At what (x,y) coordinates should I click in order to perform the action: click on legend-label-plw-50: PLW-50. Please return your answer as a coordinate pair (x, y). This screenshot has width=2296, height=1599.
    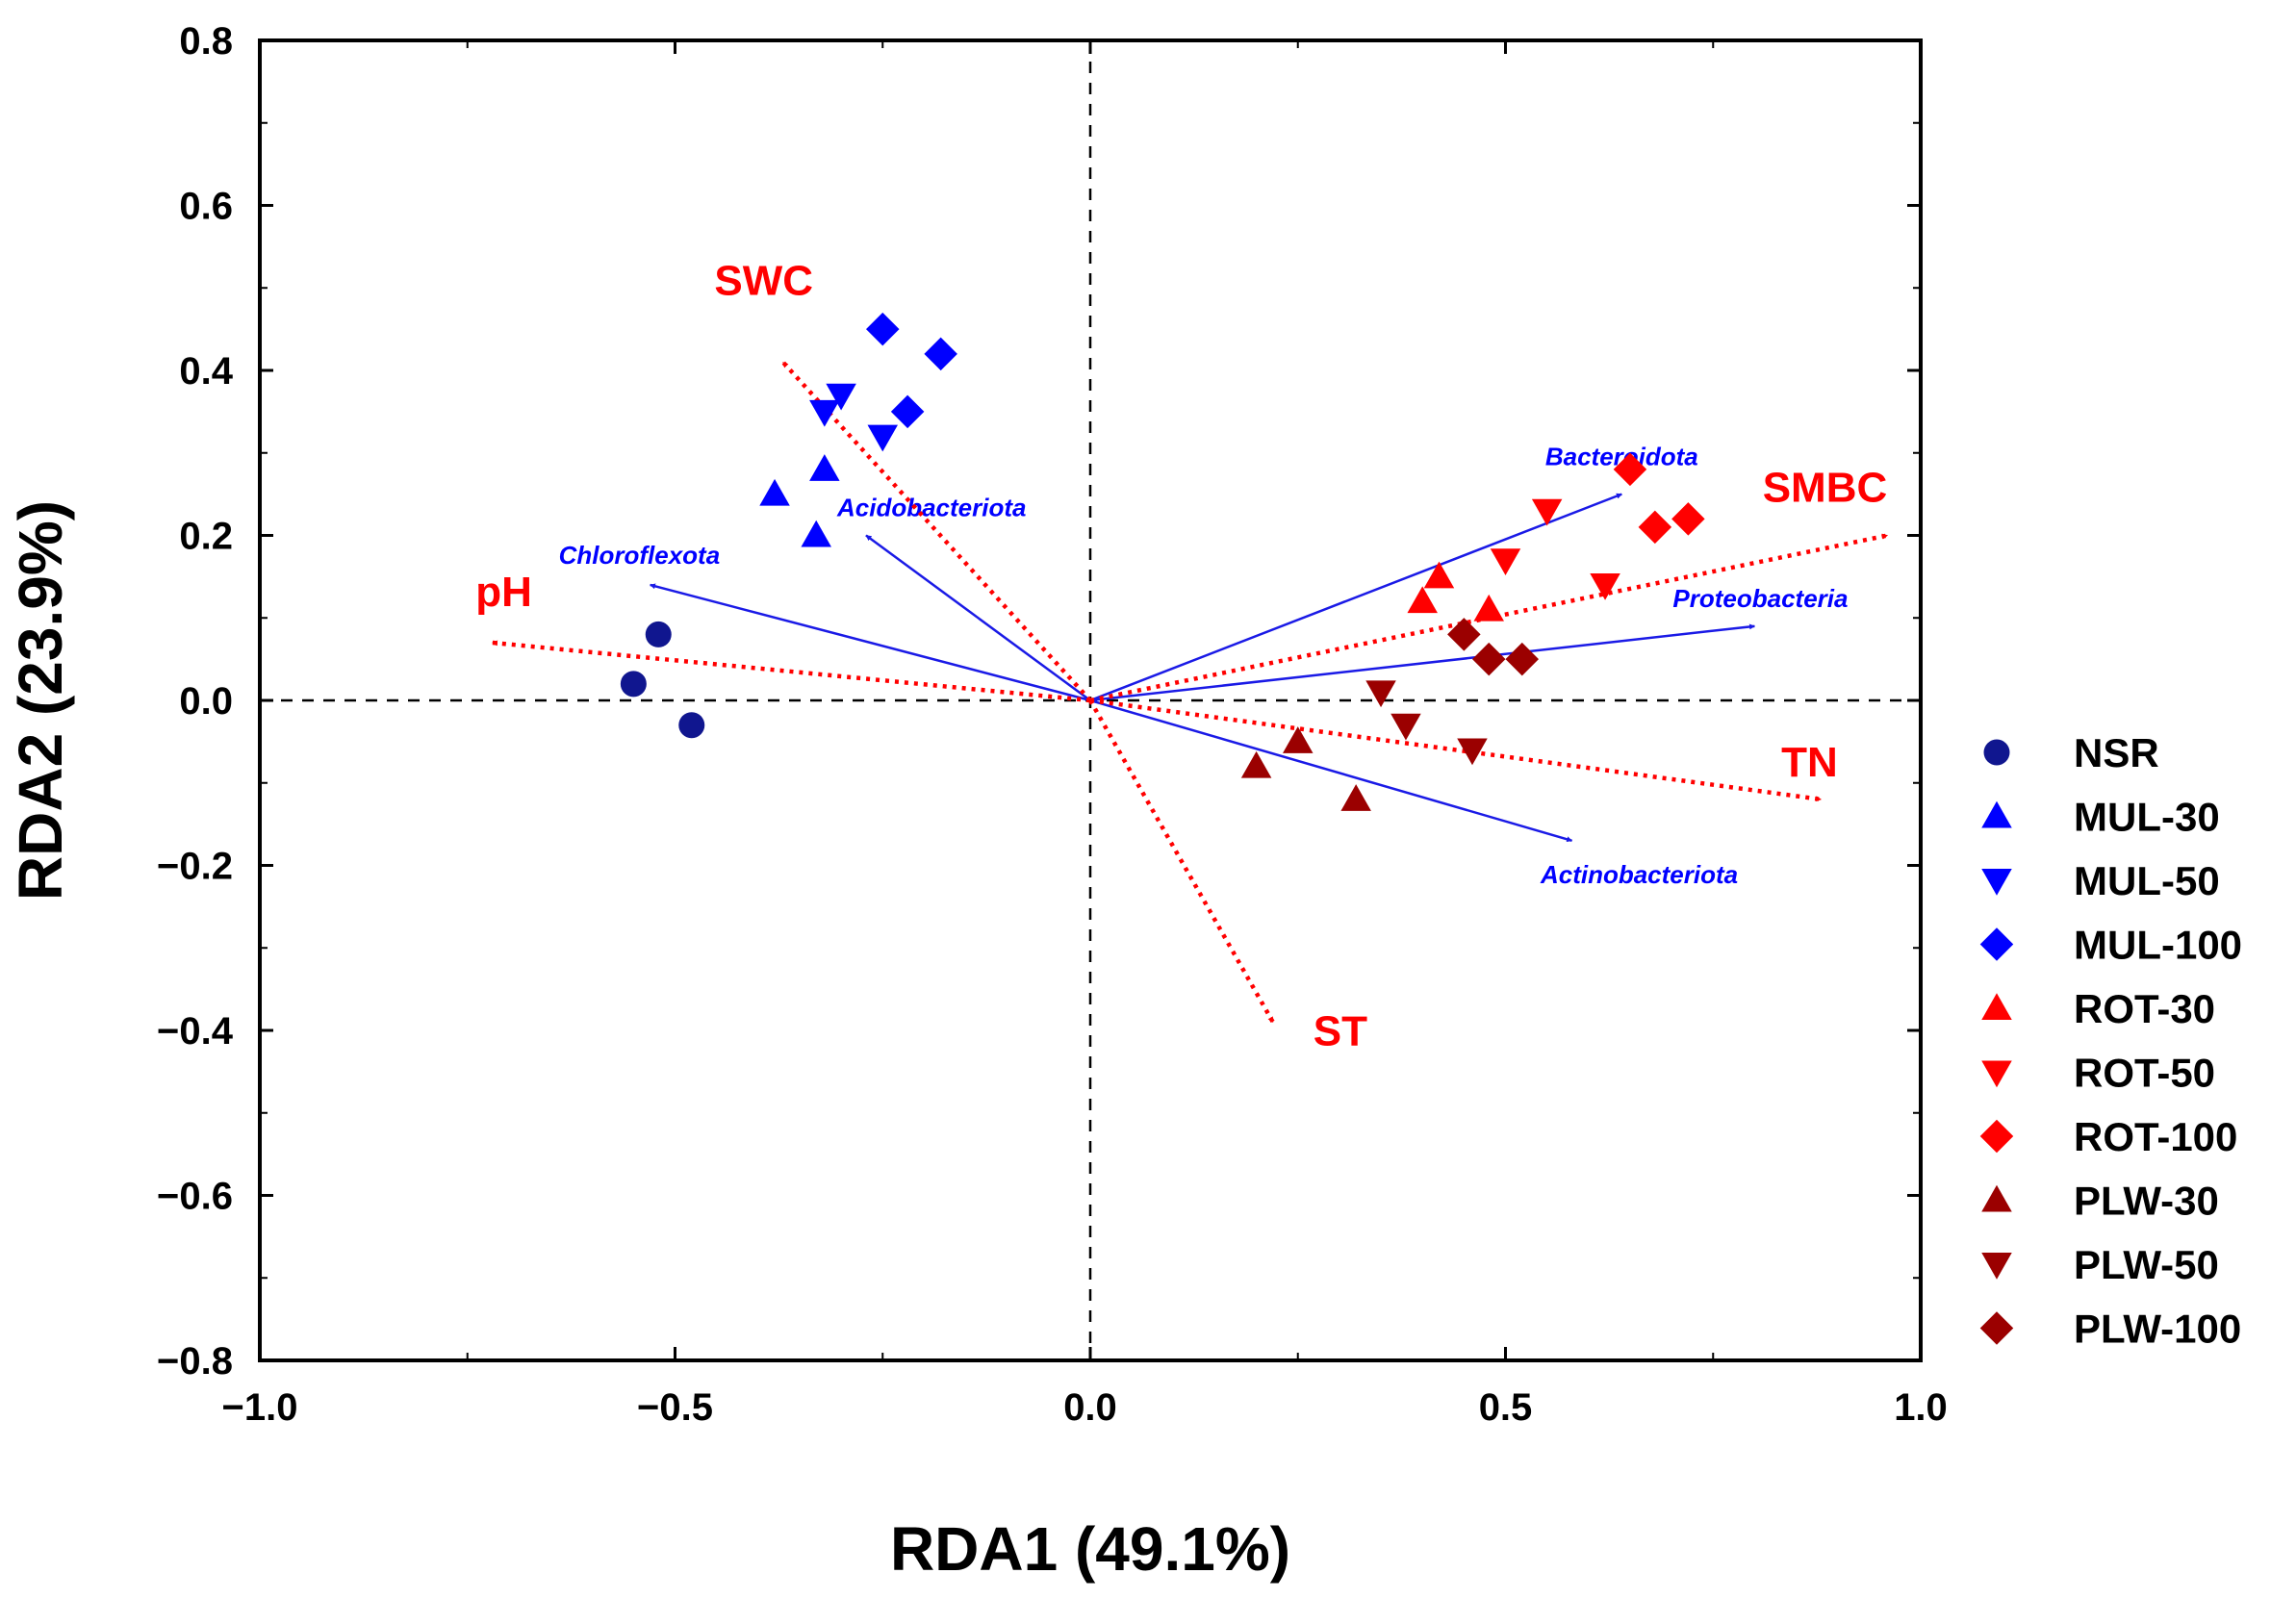
    Looking at the image, I should click on (2146, 1264).